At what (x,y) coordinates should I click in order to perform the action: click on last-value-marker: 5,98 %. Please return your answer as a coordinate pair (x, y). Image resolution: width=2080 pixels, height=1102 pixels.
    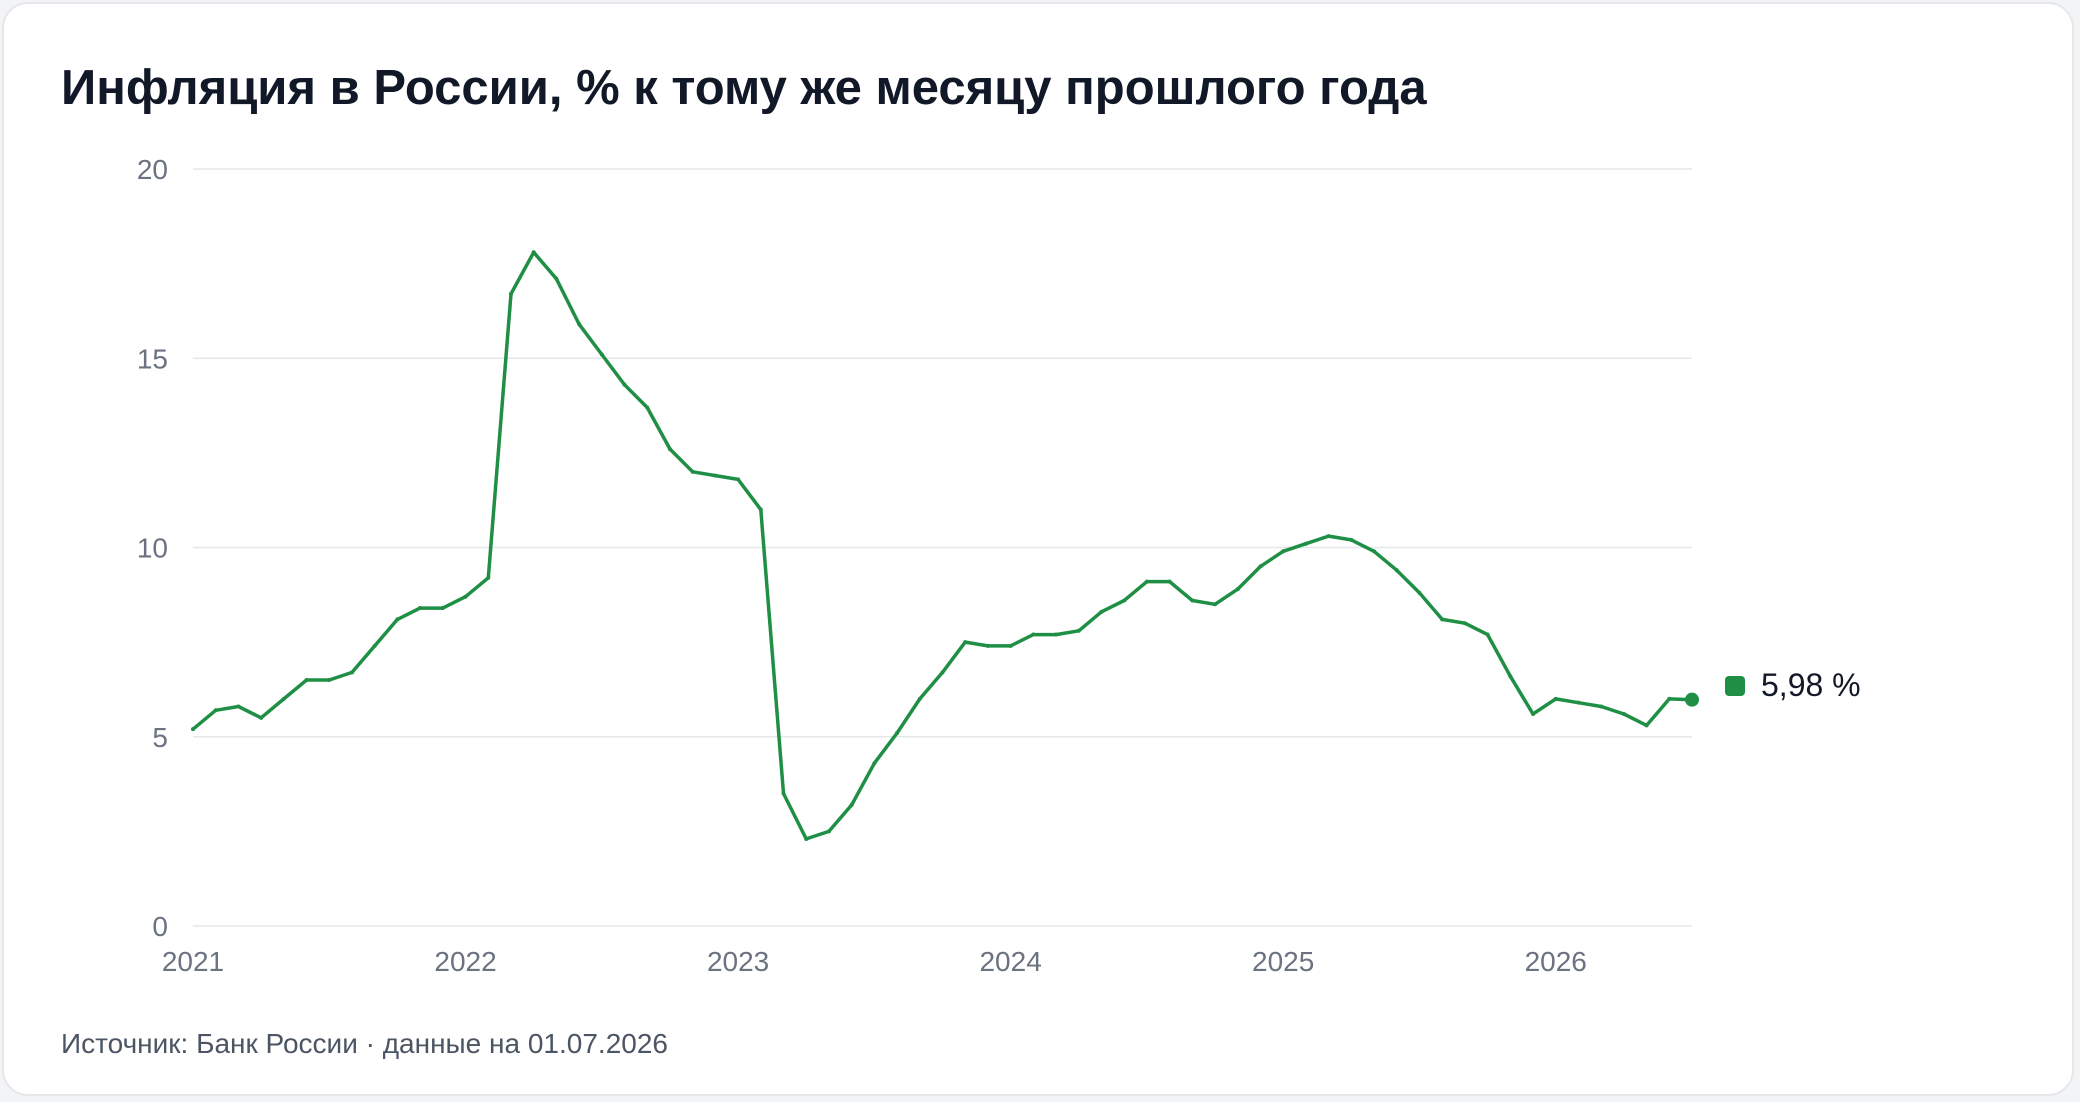
    Looking at the image, I should click on (1773, 687).